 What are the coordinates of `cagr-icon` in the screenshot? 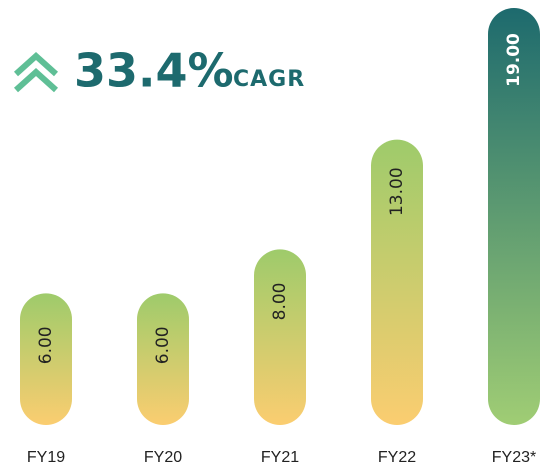 It's located at (36, 72).